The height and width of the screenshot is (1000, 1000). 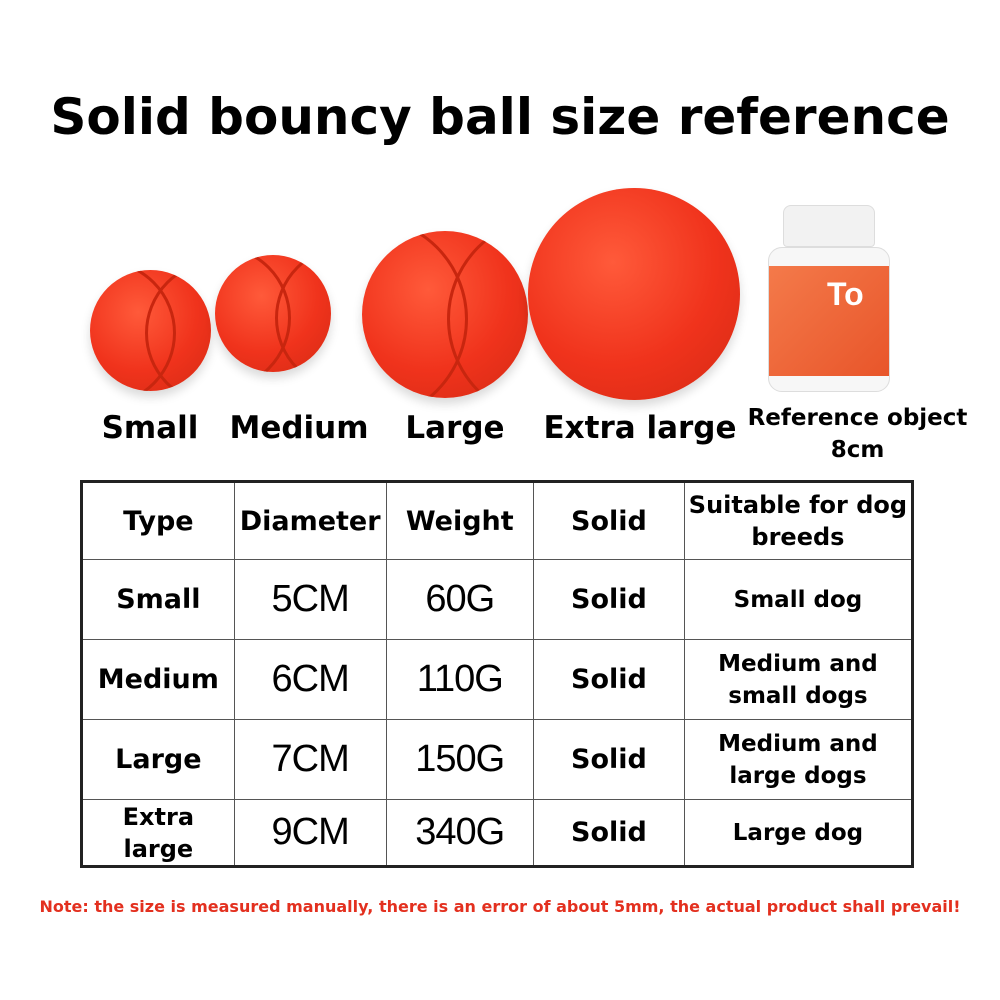 I want to click on table-row: Small 5CM 60G Solid Small dog, so click(x=497, y=599).